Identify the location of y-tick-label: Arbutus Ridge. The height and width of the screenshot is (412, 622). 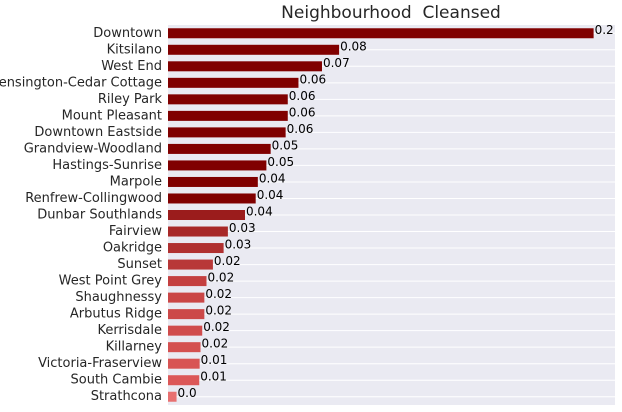
(116, 314).